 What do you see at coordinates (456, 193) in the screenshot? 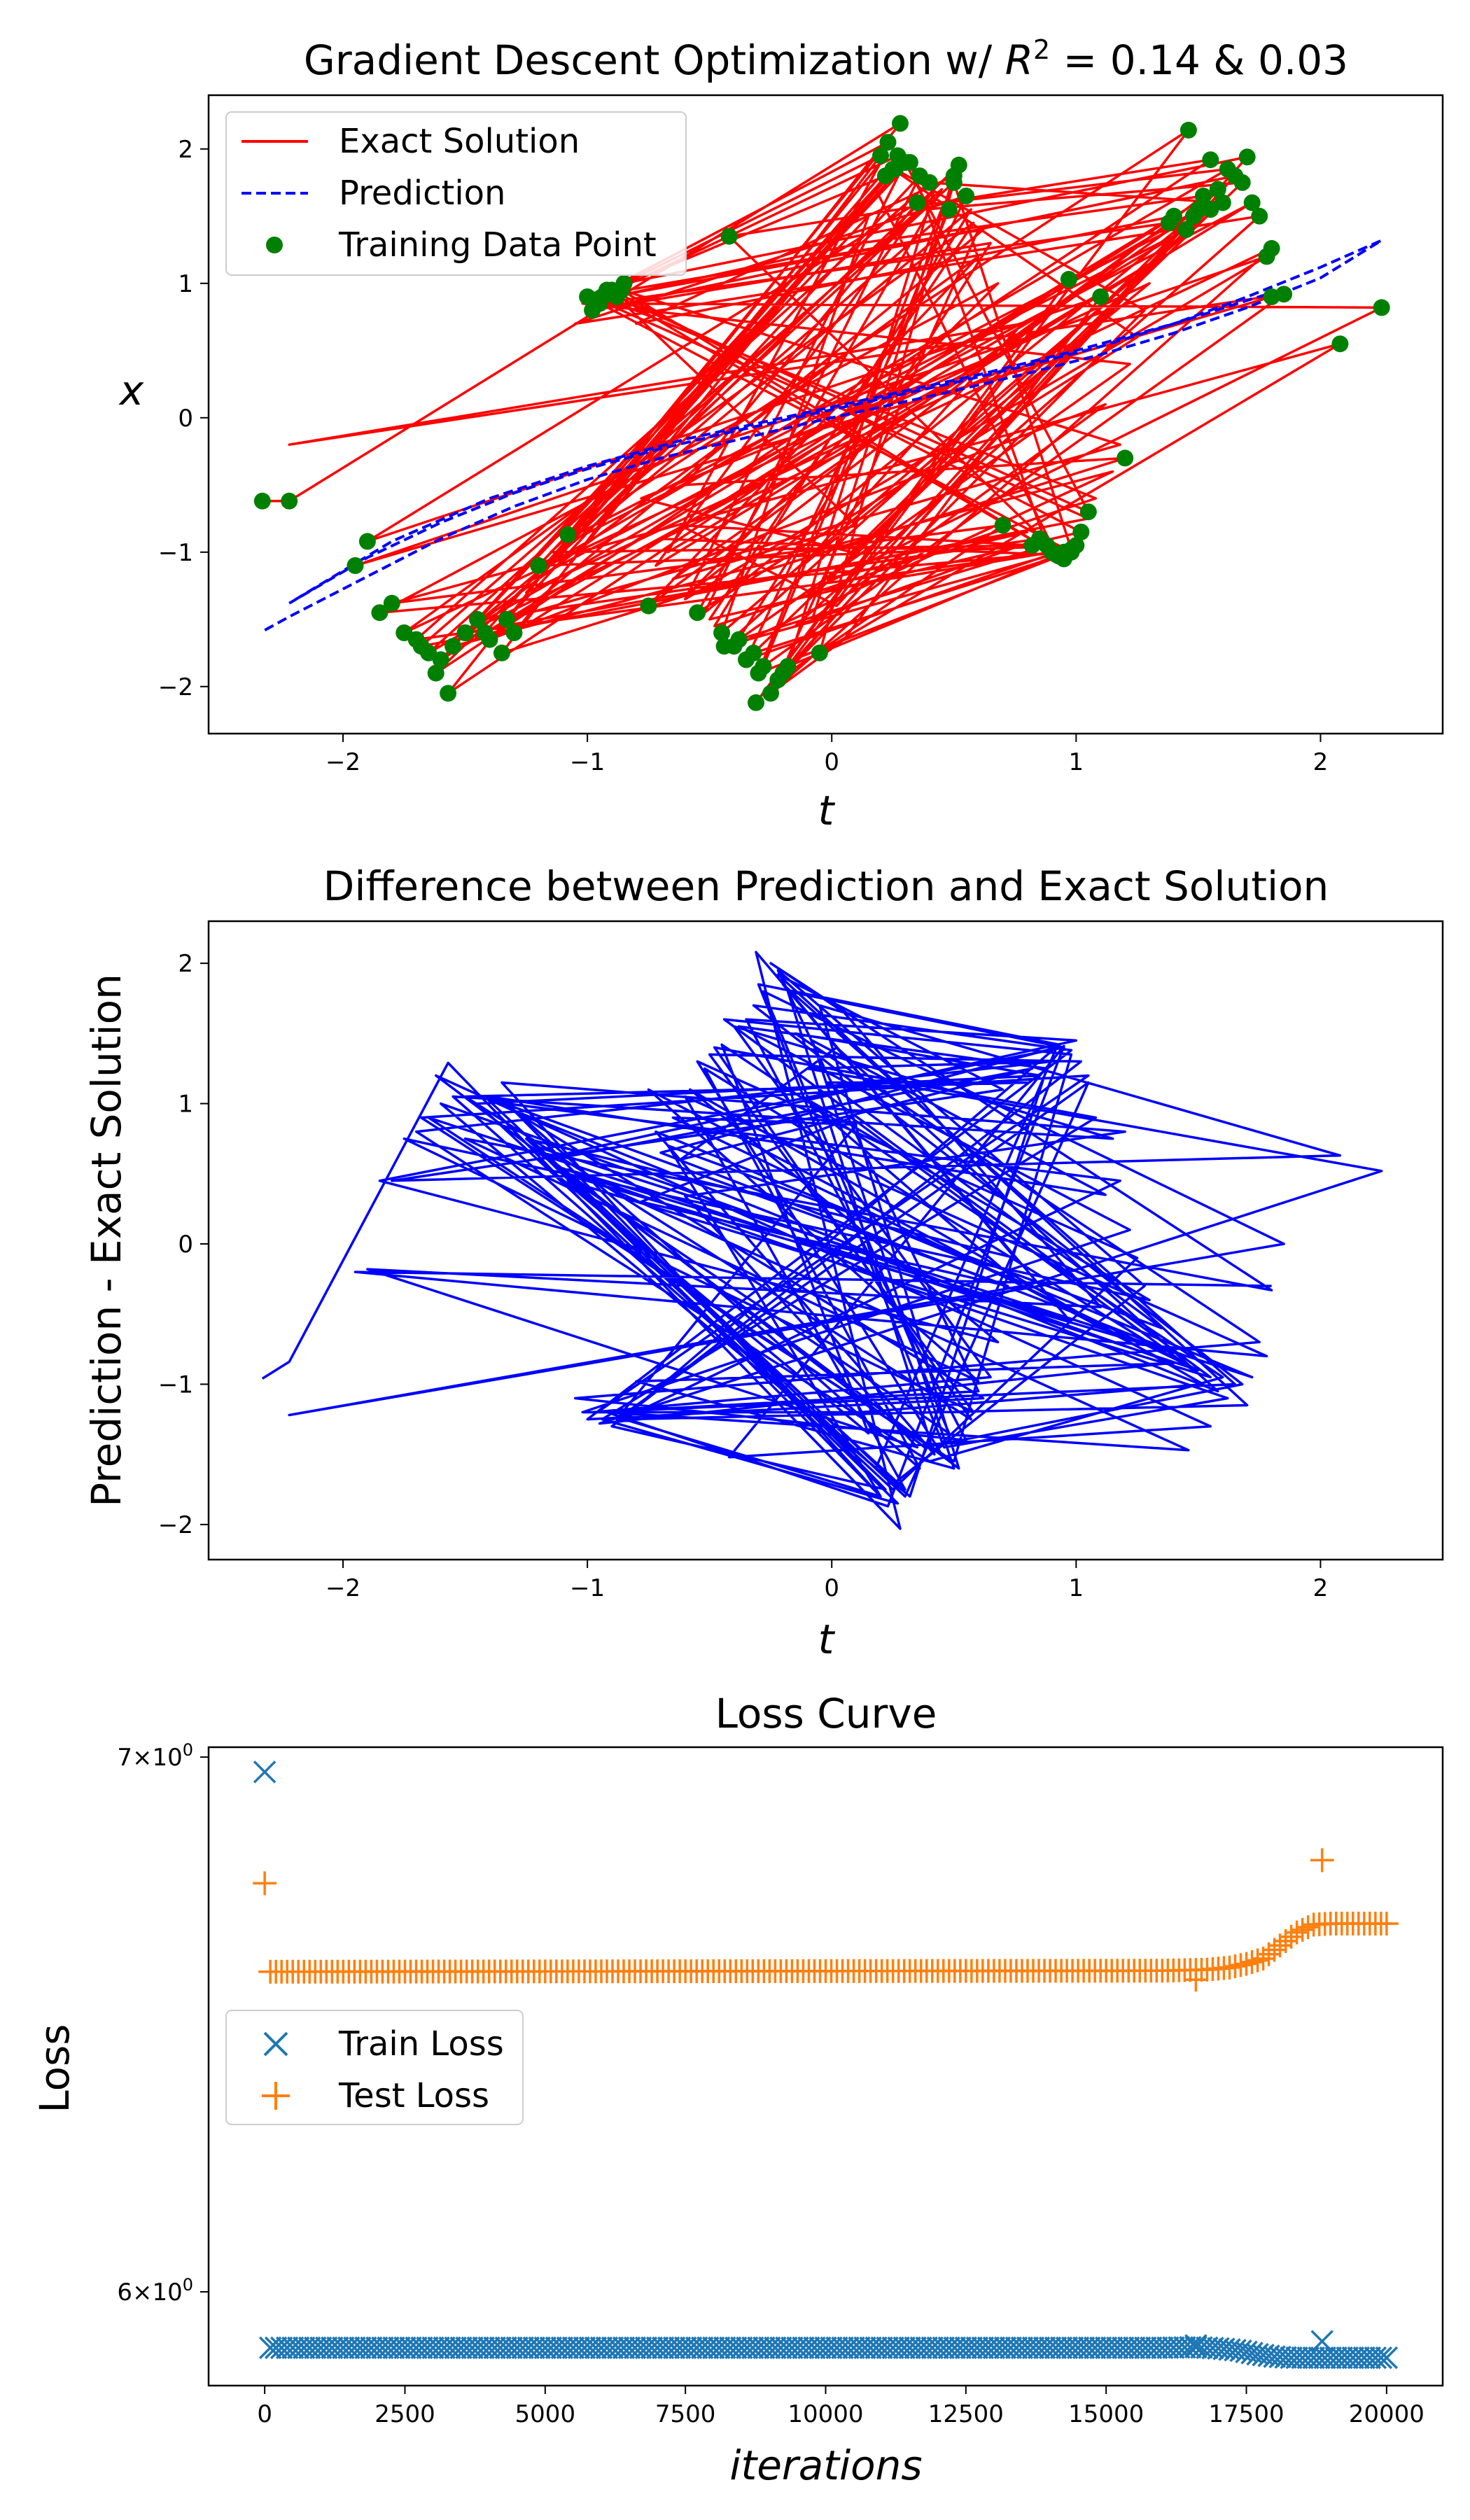
I see `legend-box` at bounding box center [456, 193].